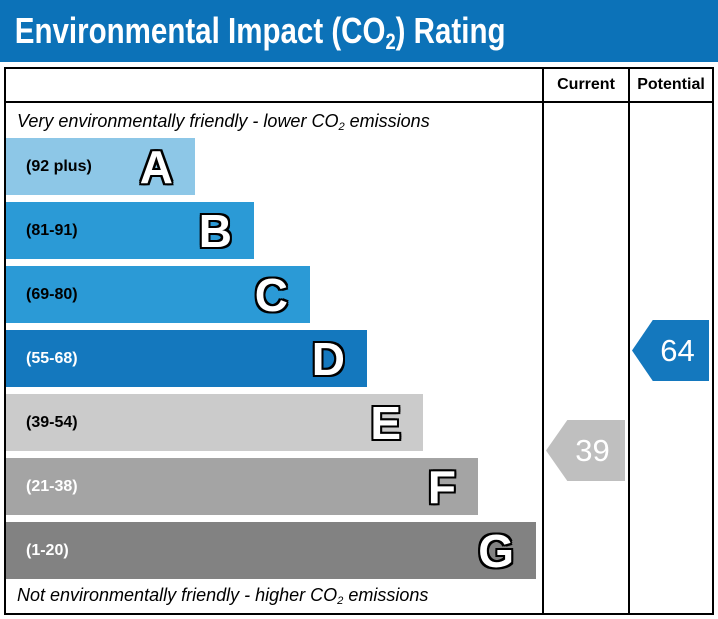 This screenshot has width=718, height=619. What do you see at coordinates (59, 166) in the screenshot?
I see `band-range-label: (92 plus)` at bounding box center [59, 166].